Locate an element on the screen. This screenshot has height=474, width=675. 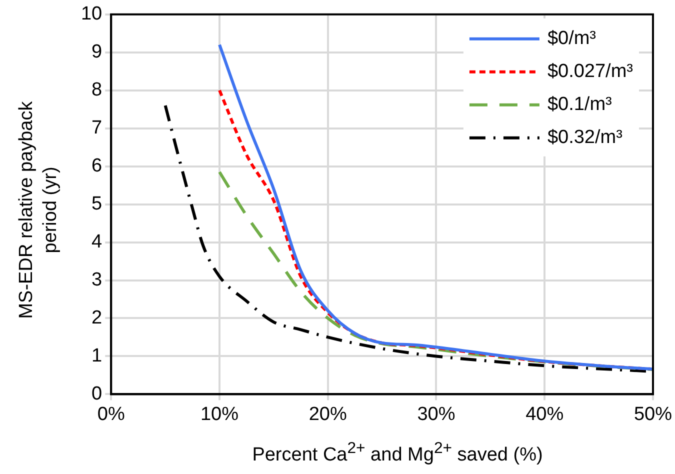
x-tick-label: 40% is located at coordinates (545, 414).